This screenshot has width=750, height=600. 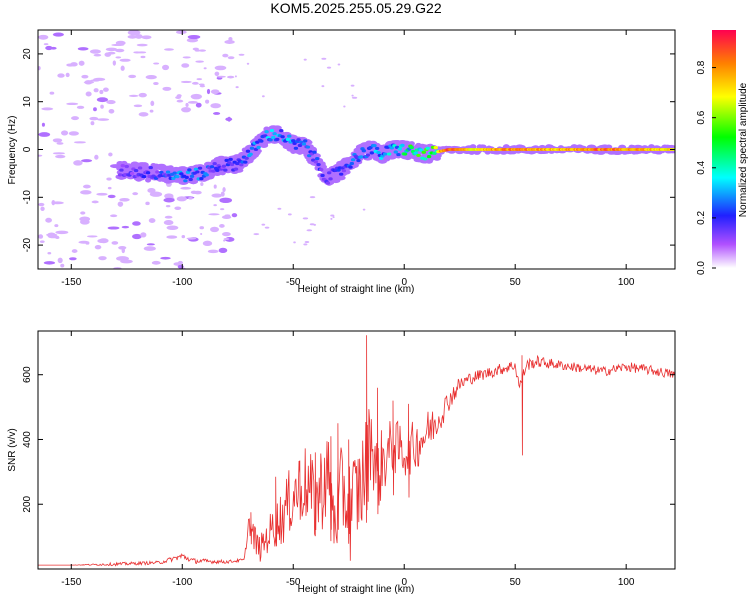 I want to click on y-tick-label: -20, so click(x=27, y=244).